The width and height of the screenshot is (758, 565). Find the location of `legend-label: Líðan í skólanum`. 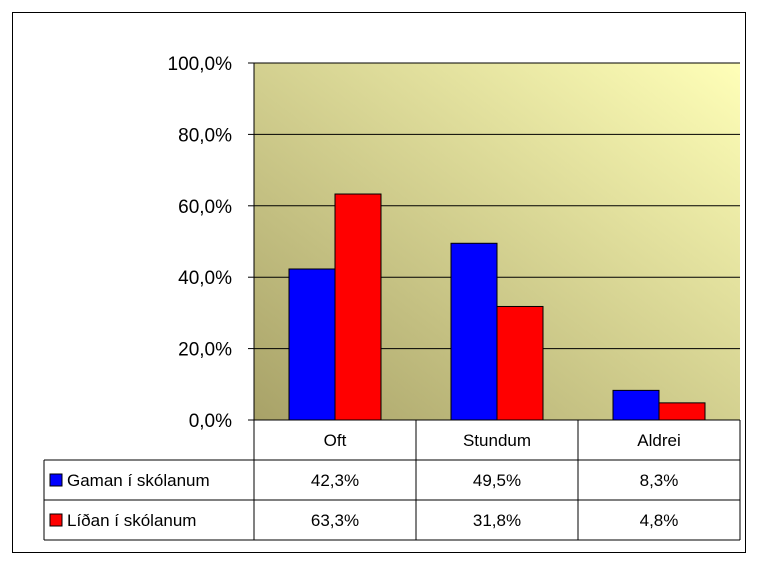

legend-label: Líðan í skólanum is located at coordinates (131, 520).